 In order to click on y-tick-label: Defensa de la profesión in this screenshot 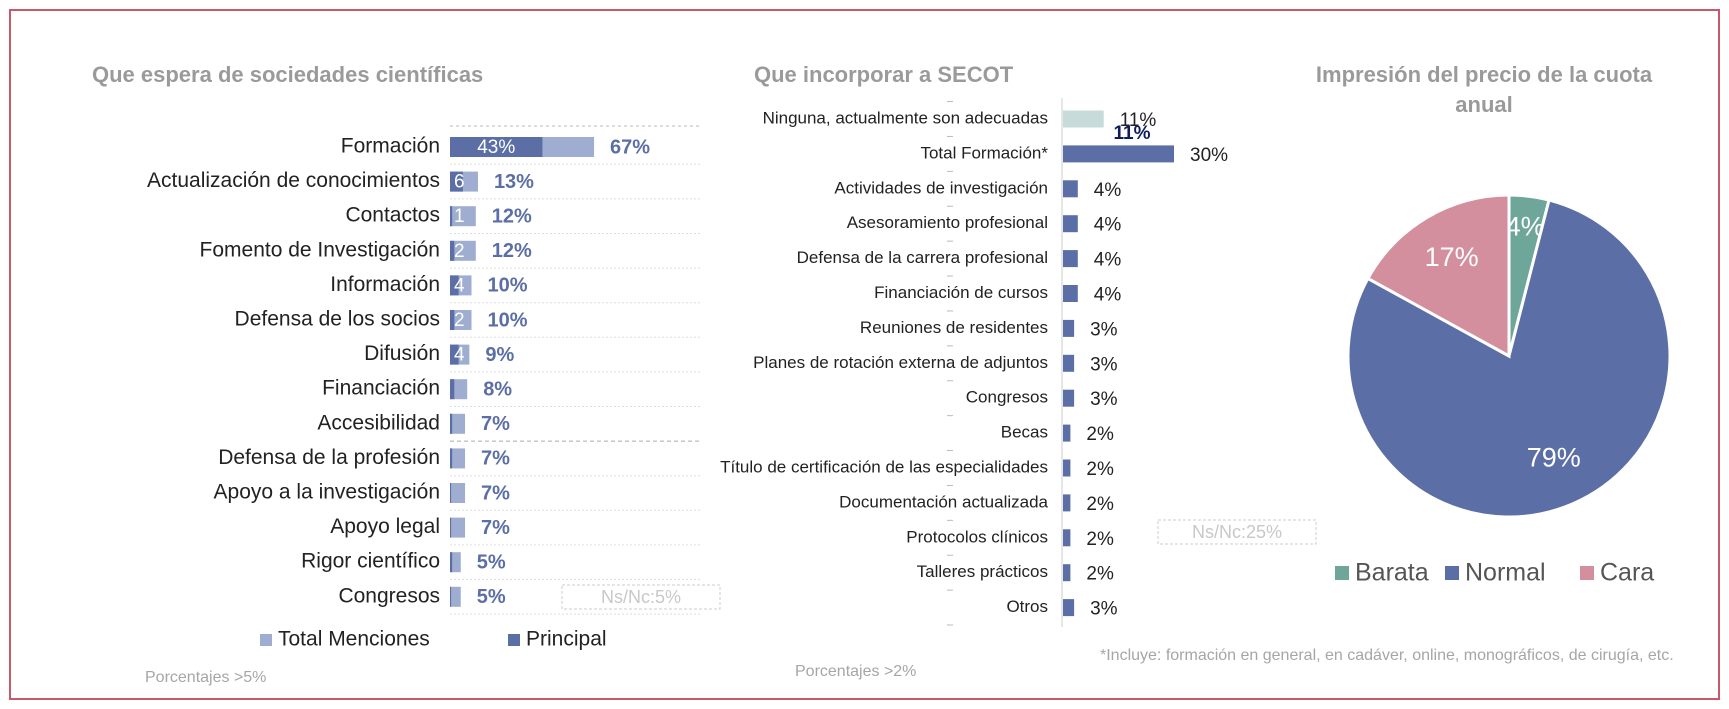, I will do `click(329, 457)`.